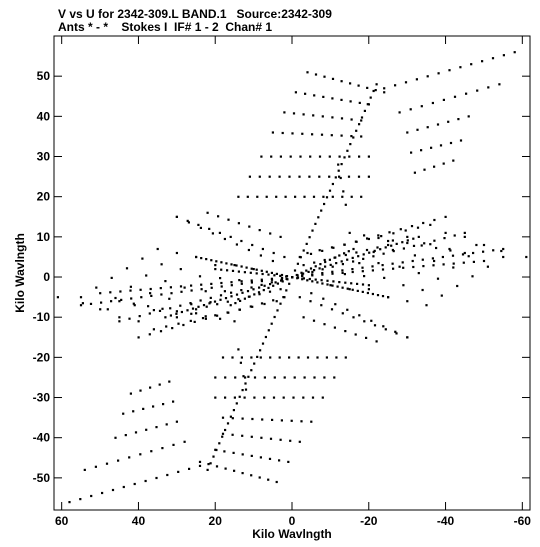 Image resolution: width=540 pixels, height=547 pixels. Describe the element at coordinates (139, 521) in the screenshot. I see `x-tick-label: 40` at that location.